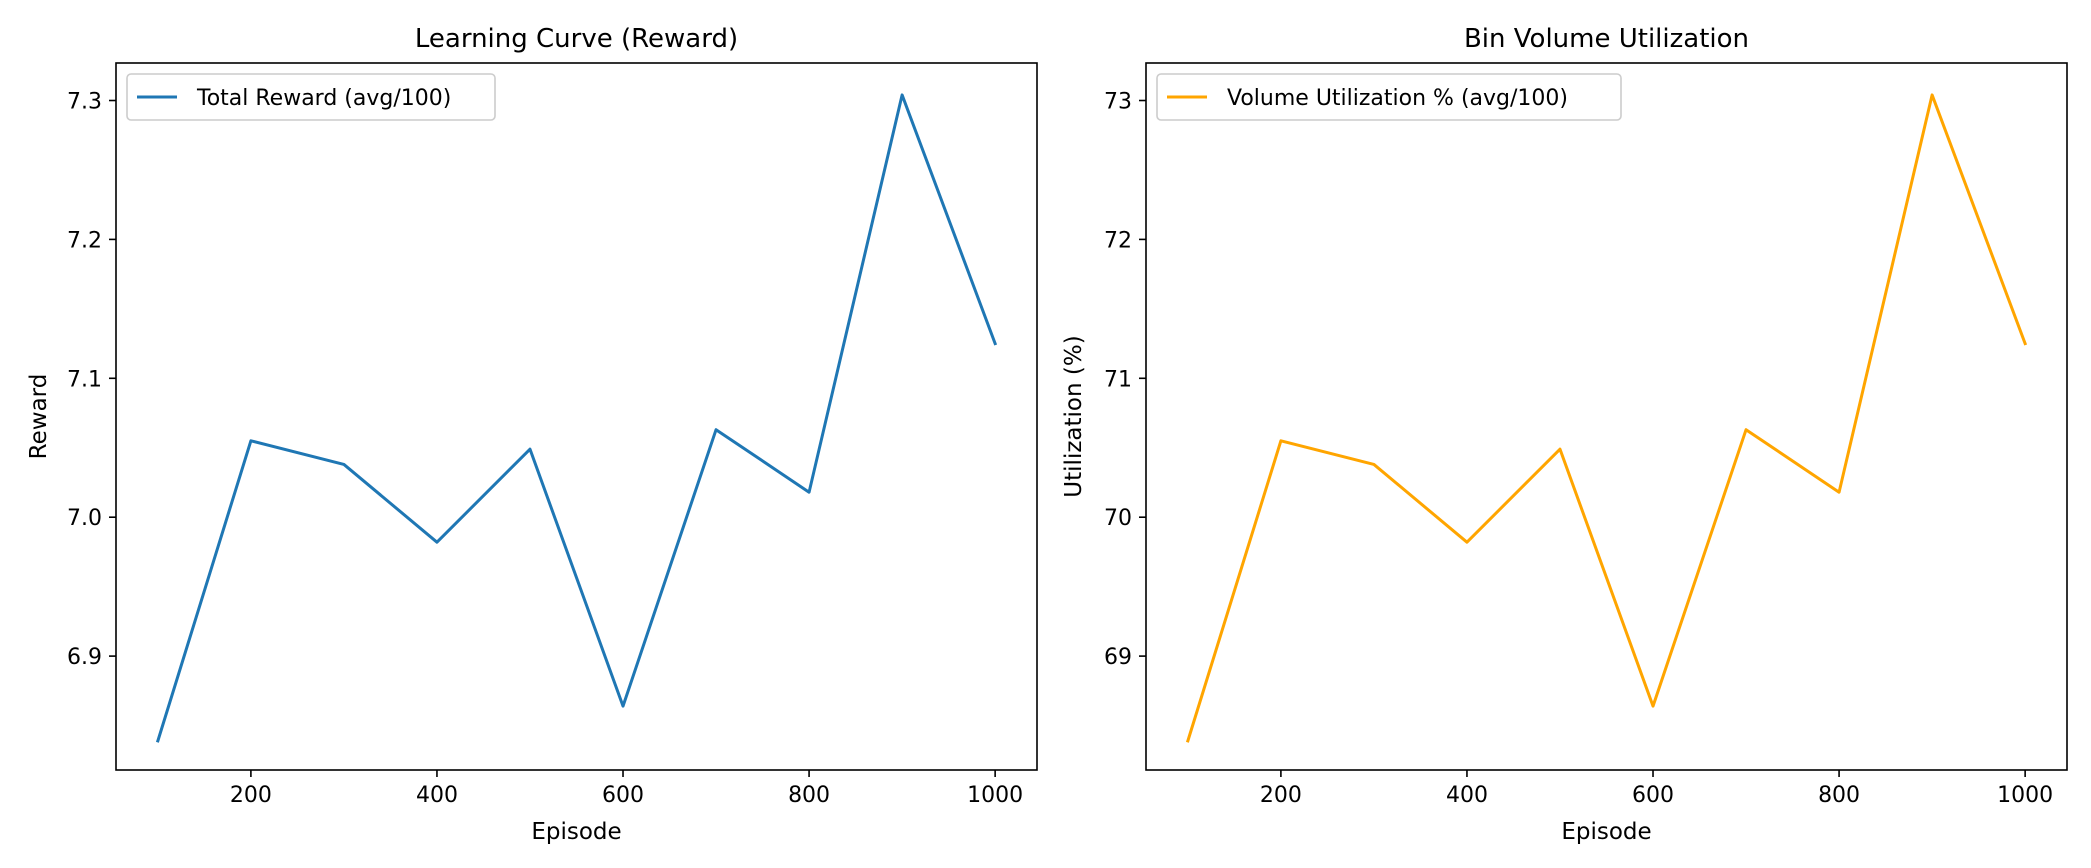 The image size is (2091, 868). I want to click on utilization-x-tick-label: 200, so click(1281, 795).